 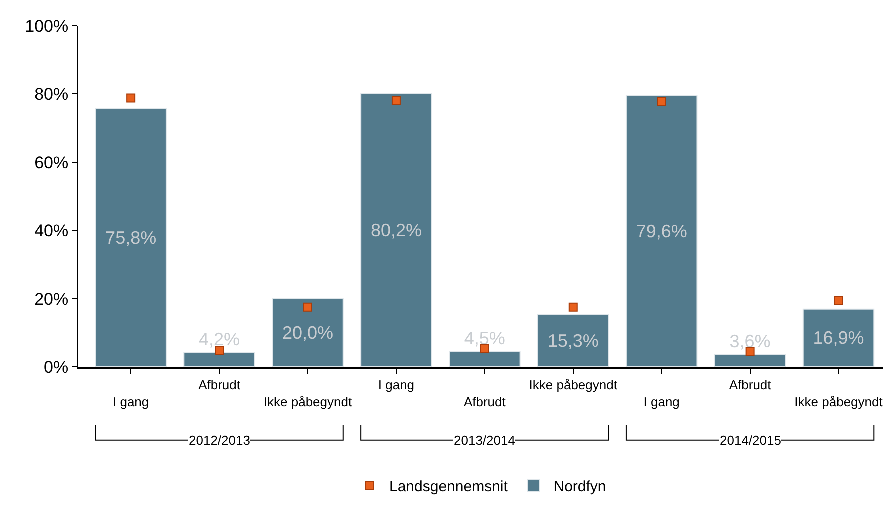 I want to click on data-label: 79,6%, so click(x=662, y=231).